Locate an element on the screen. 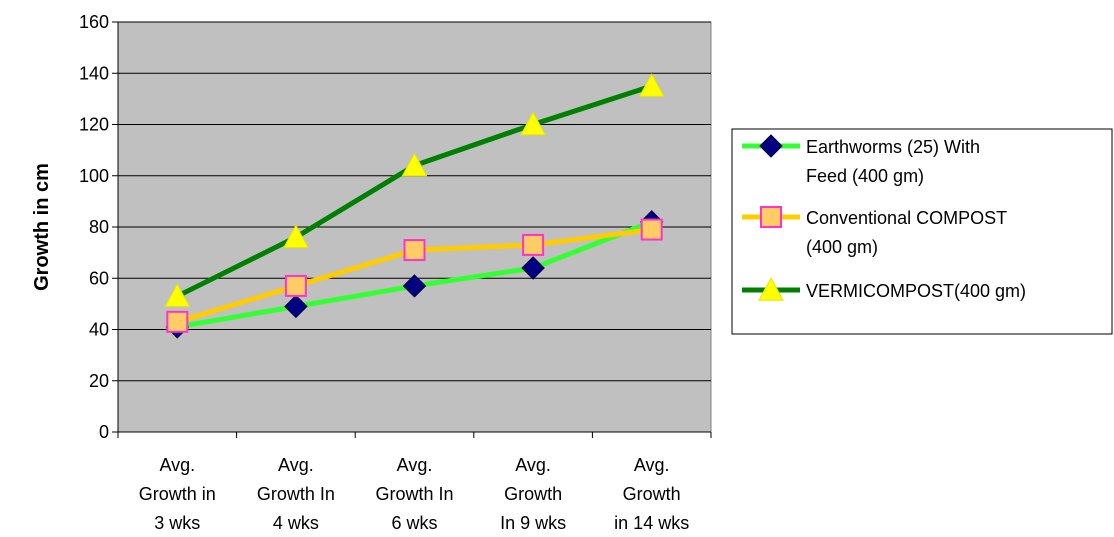 The image size is (1114, 537). x-tick-label-line: in 14 wks is located at coordinates (651, 523).